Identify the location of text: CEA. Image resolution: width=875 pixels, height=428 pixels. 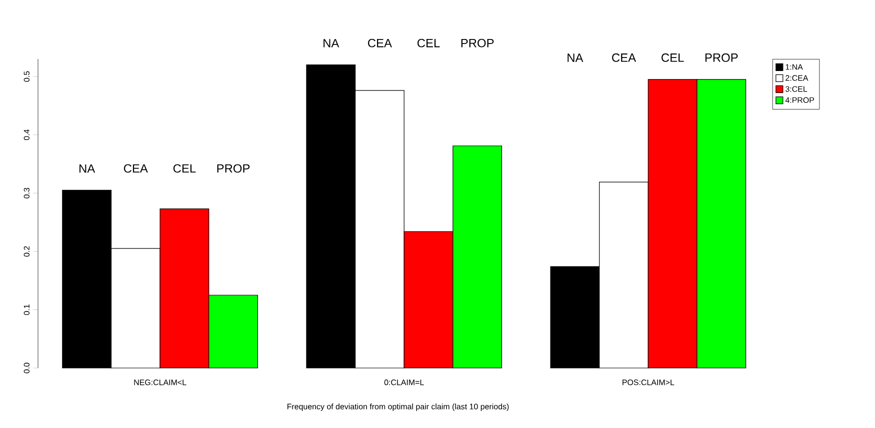
(380, 43).